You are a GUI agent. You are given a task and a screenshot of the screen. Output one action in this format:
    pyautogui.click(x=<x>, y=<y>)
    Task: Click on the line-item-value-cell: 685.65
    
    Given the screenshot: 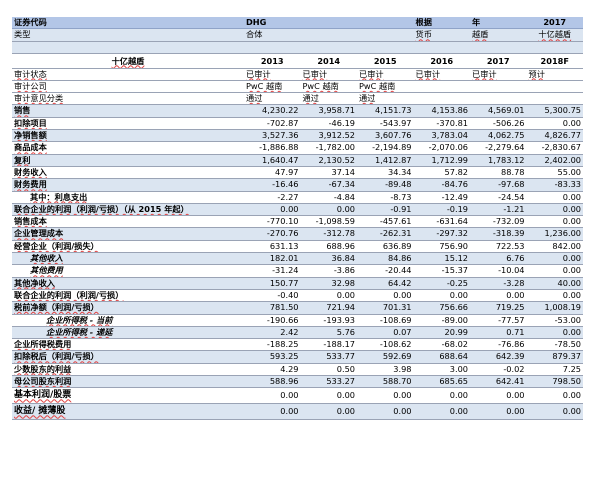 What is the action you would take?
    pyautogui.click(x=441, y=382)
    